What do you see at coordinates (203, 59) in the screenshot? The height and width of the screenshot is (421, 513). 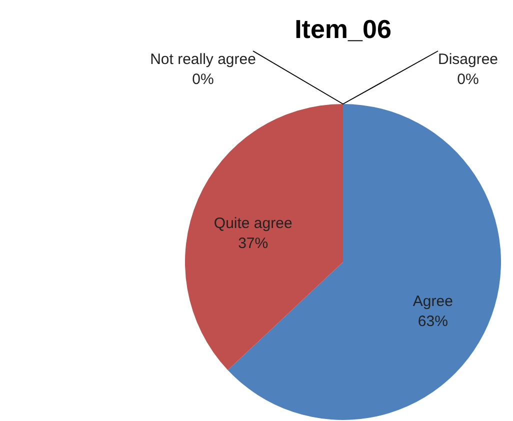 I see `category-label: Not really agree` at bounding box center [203, 59].